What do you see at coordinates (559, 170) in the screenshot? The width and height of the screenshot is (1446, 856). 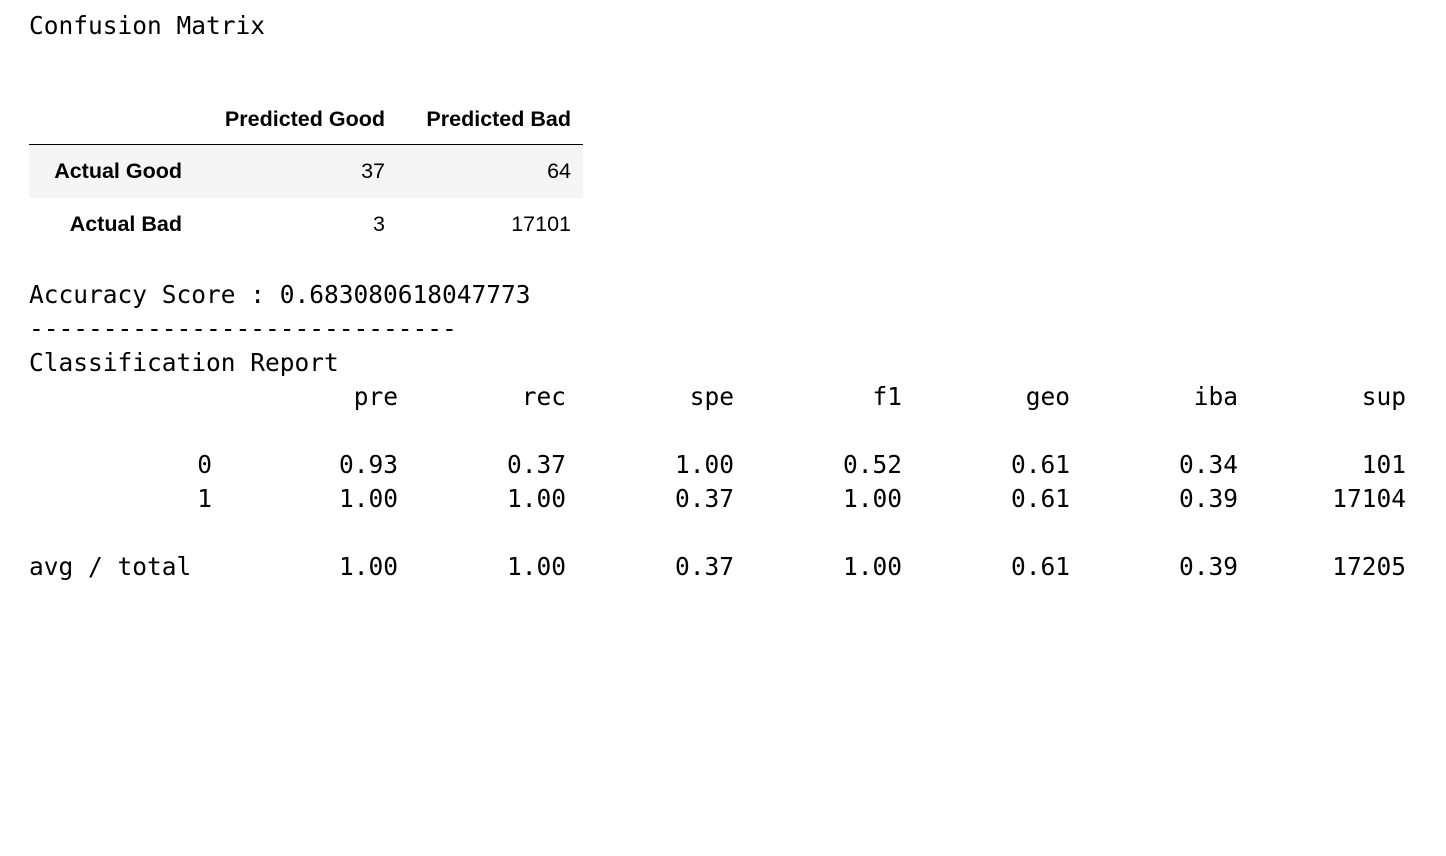 I see `cell-actual-good-predicted-bad: 64` at bounding box center [559, 170].